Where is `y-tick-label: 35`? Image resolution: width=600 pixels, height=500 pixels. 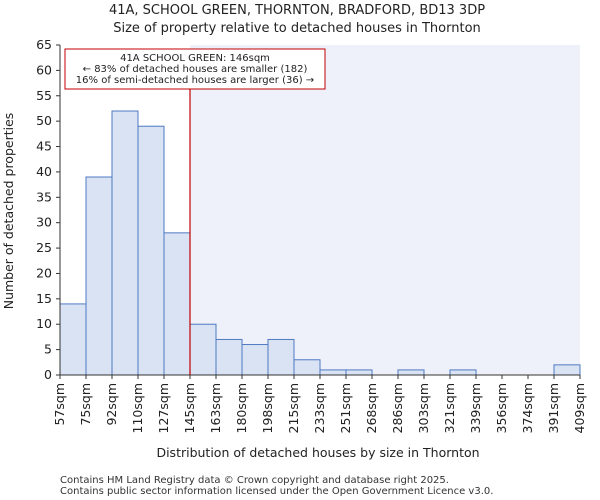 y-tick-label: 35 is located at coordinates (44, 196).